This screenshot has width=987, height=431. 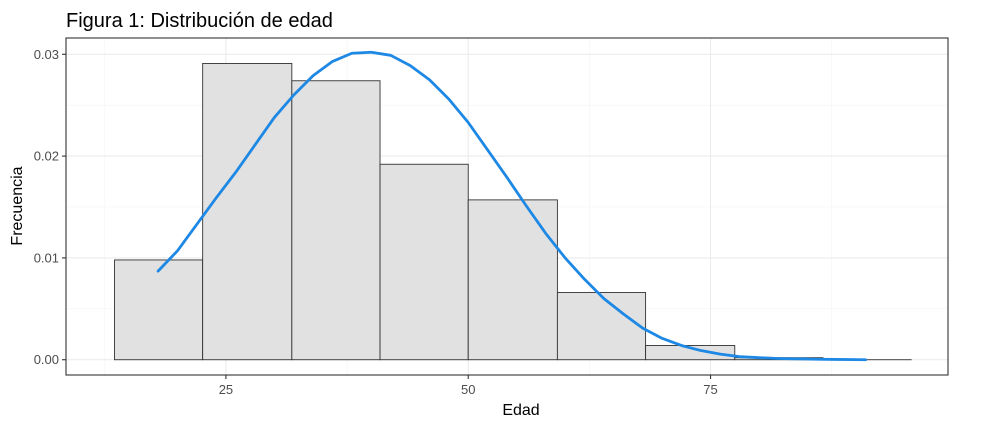 What do you see at coordinates (520, 410) in the screenshot?
I see `x-axis-title: Edad` at bounding box center [520, 410].